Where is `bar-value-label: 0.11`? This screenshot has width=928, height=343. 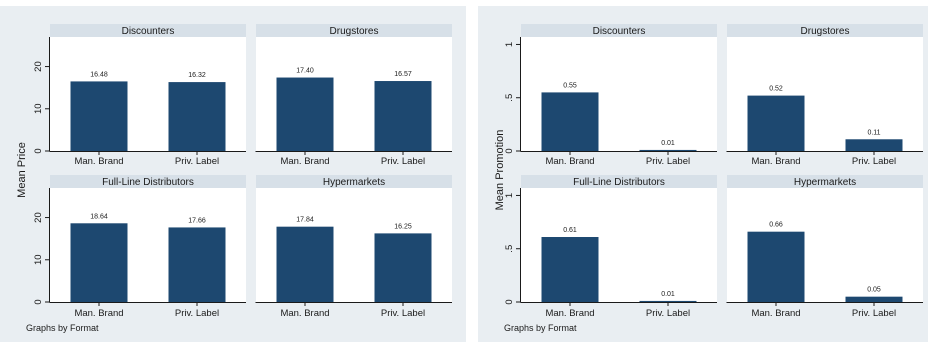
bar-value-label: 0.11 is located at coordinates (873, 132).